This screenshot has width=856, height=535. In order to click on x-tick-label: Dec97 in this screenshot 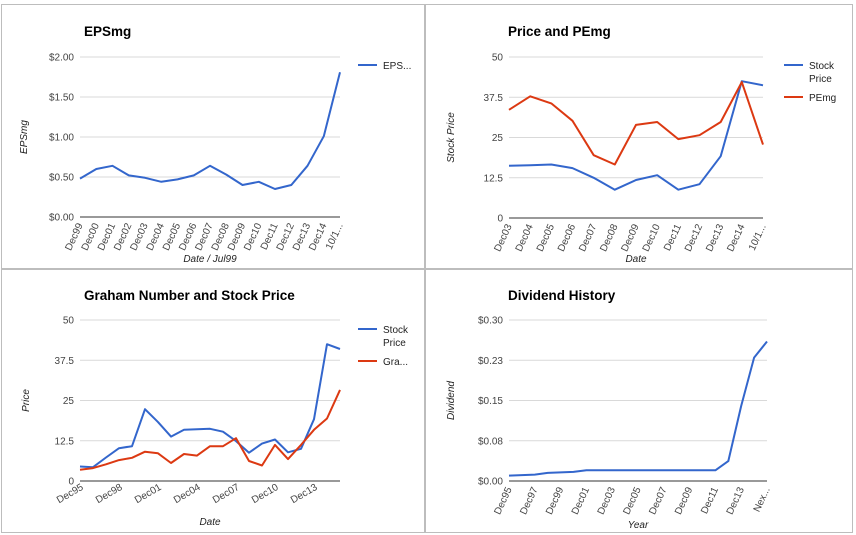, I will do `click(529, 500)`.